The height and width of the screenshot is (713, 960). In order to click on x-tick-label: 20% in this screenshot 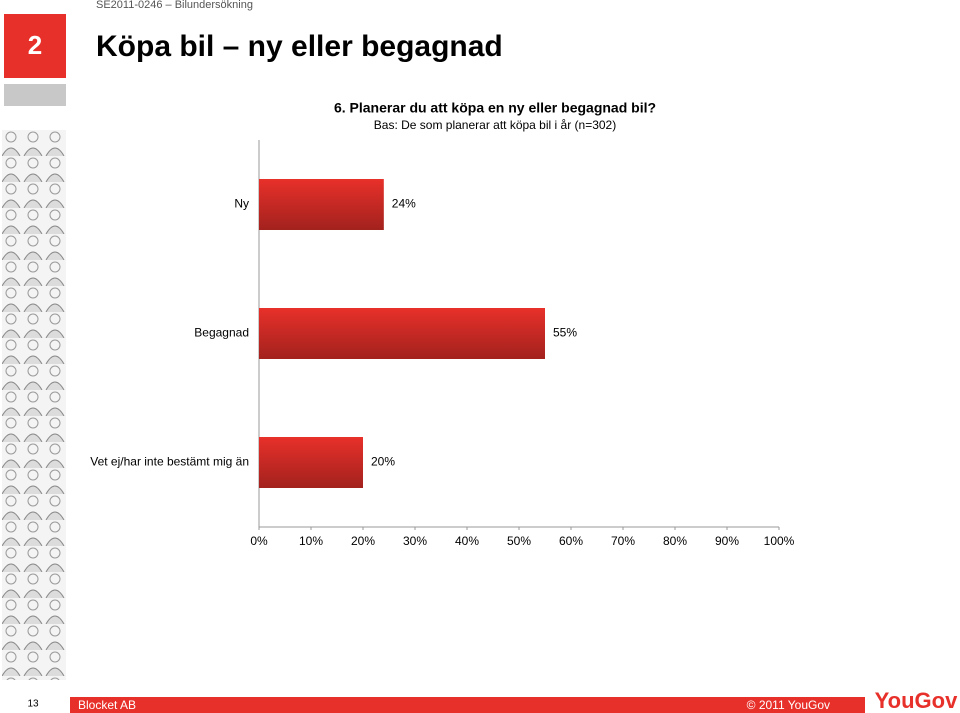, I will do `click(363, 541)`.